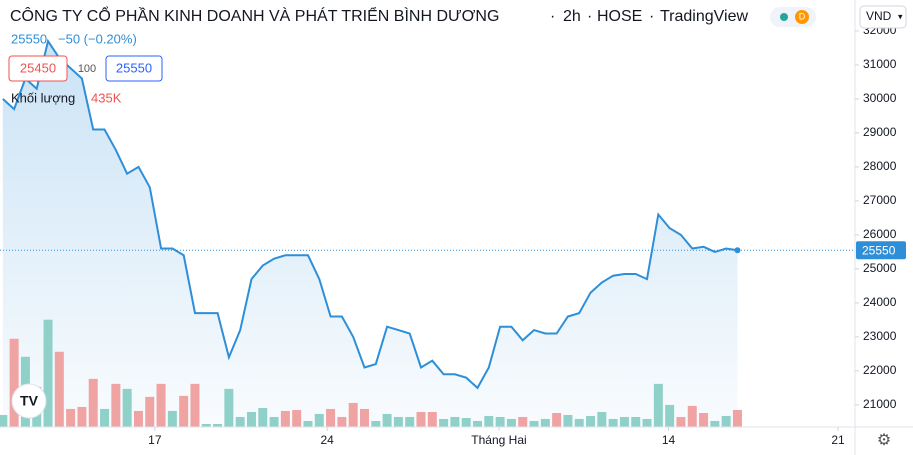 The image size is (913, 455). I want to click on currency-button, so click(883, 17).